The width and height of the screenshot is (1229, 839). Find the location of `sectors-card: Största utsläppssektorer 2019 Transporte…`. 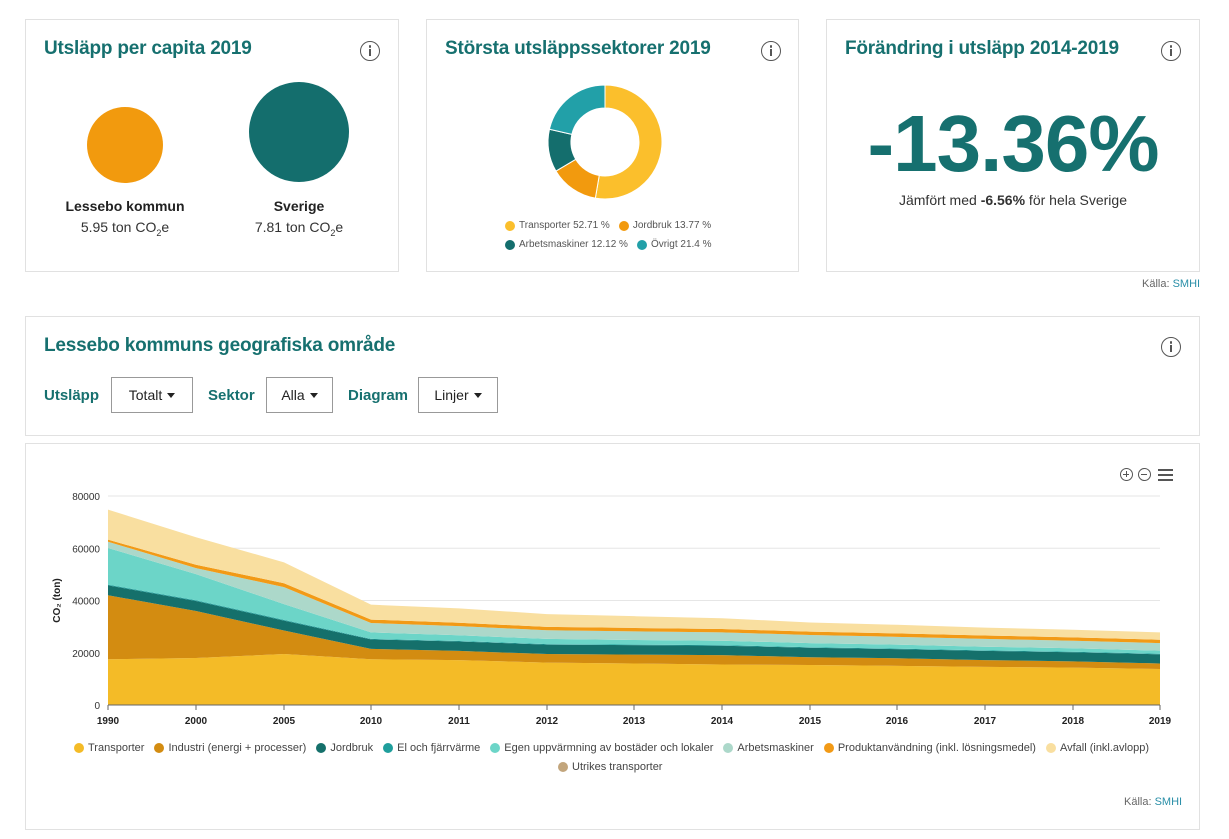

sectors-card: Största utsläppssektorer 2019 Transporte… is located at coordinates (612, 145).